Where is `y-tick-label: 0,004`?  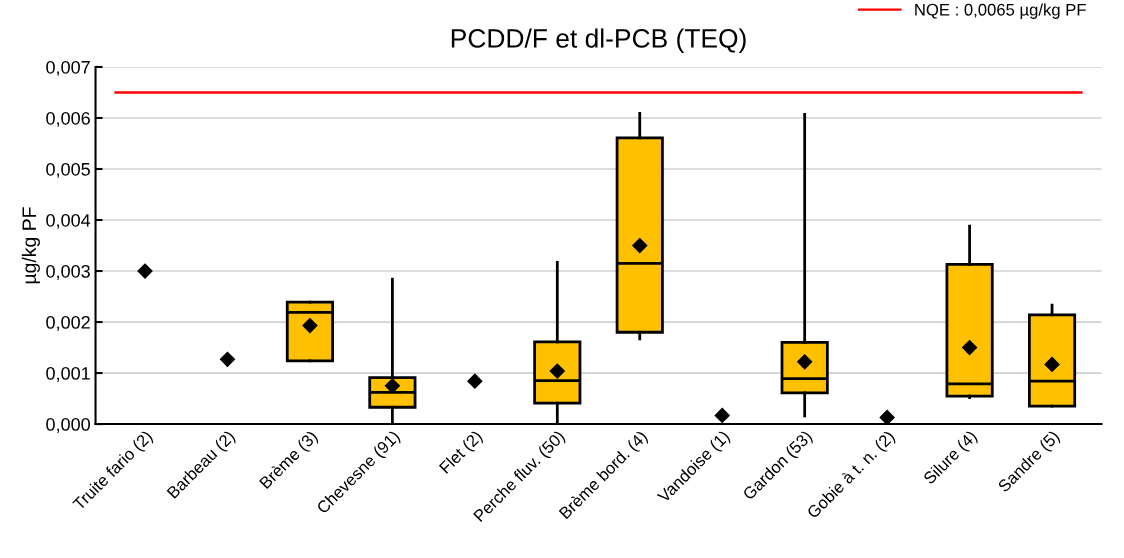 y-tick-label: 0,004 is located at coordinates (68, 221).